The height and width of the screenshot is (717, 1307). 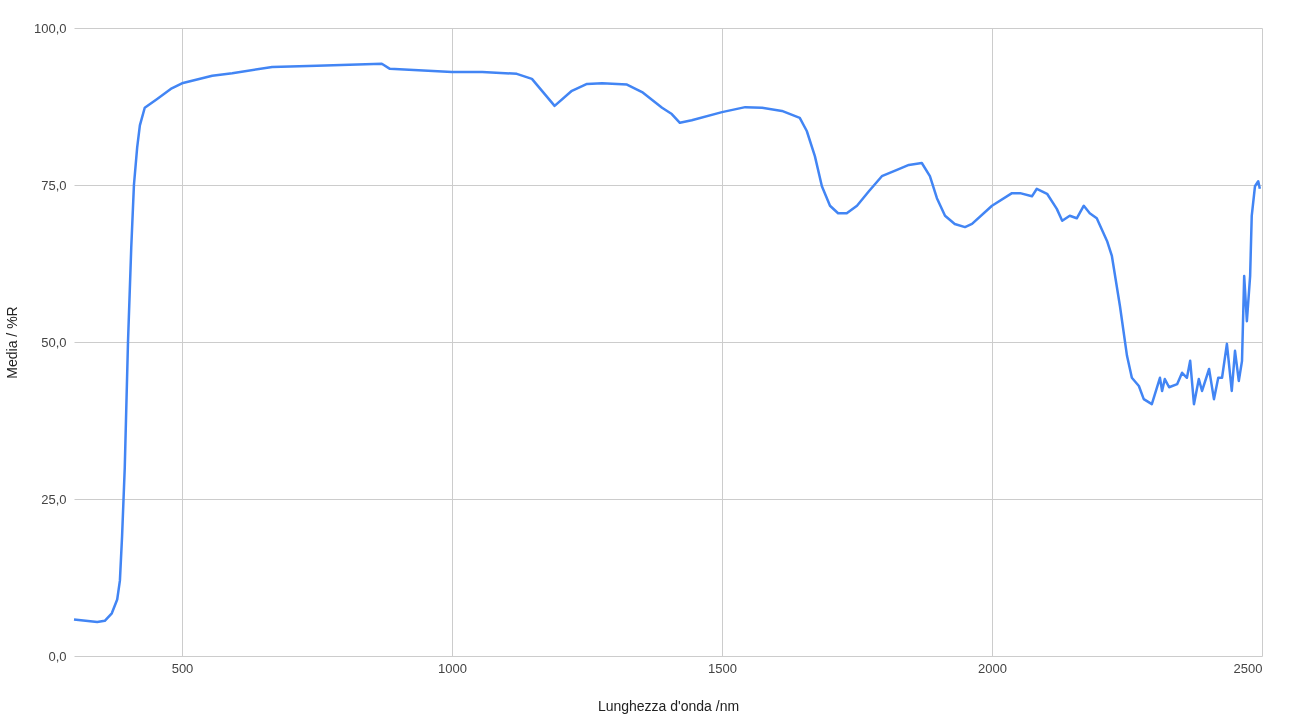 What do you see at coordinates (54, 342) in the screenshot?
I see `y-tick-label: 50,0` at bounding box center [54, 342].